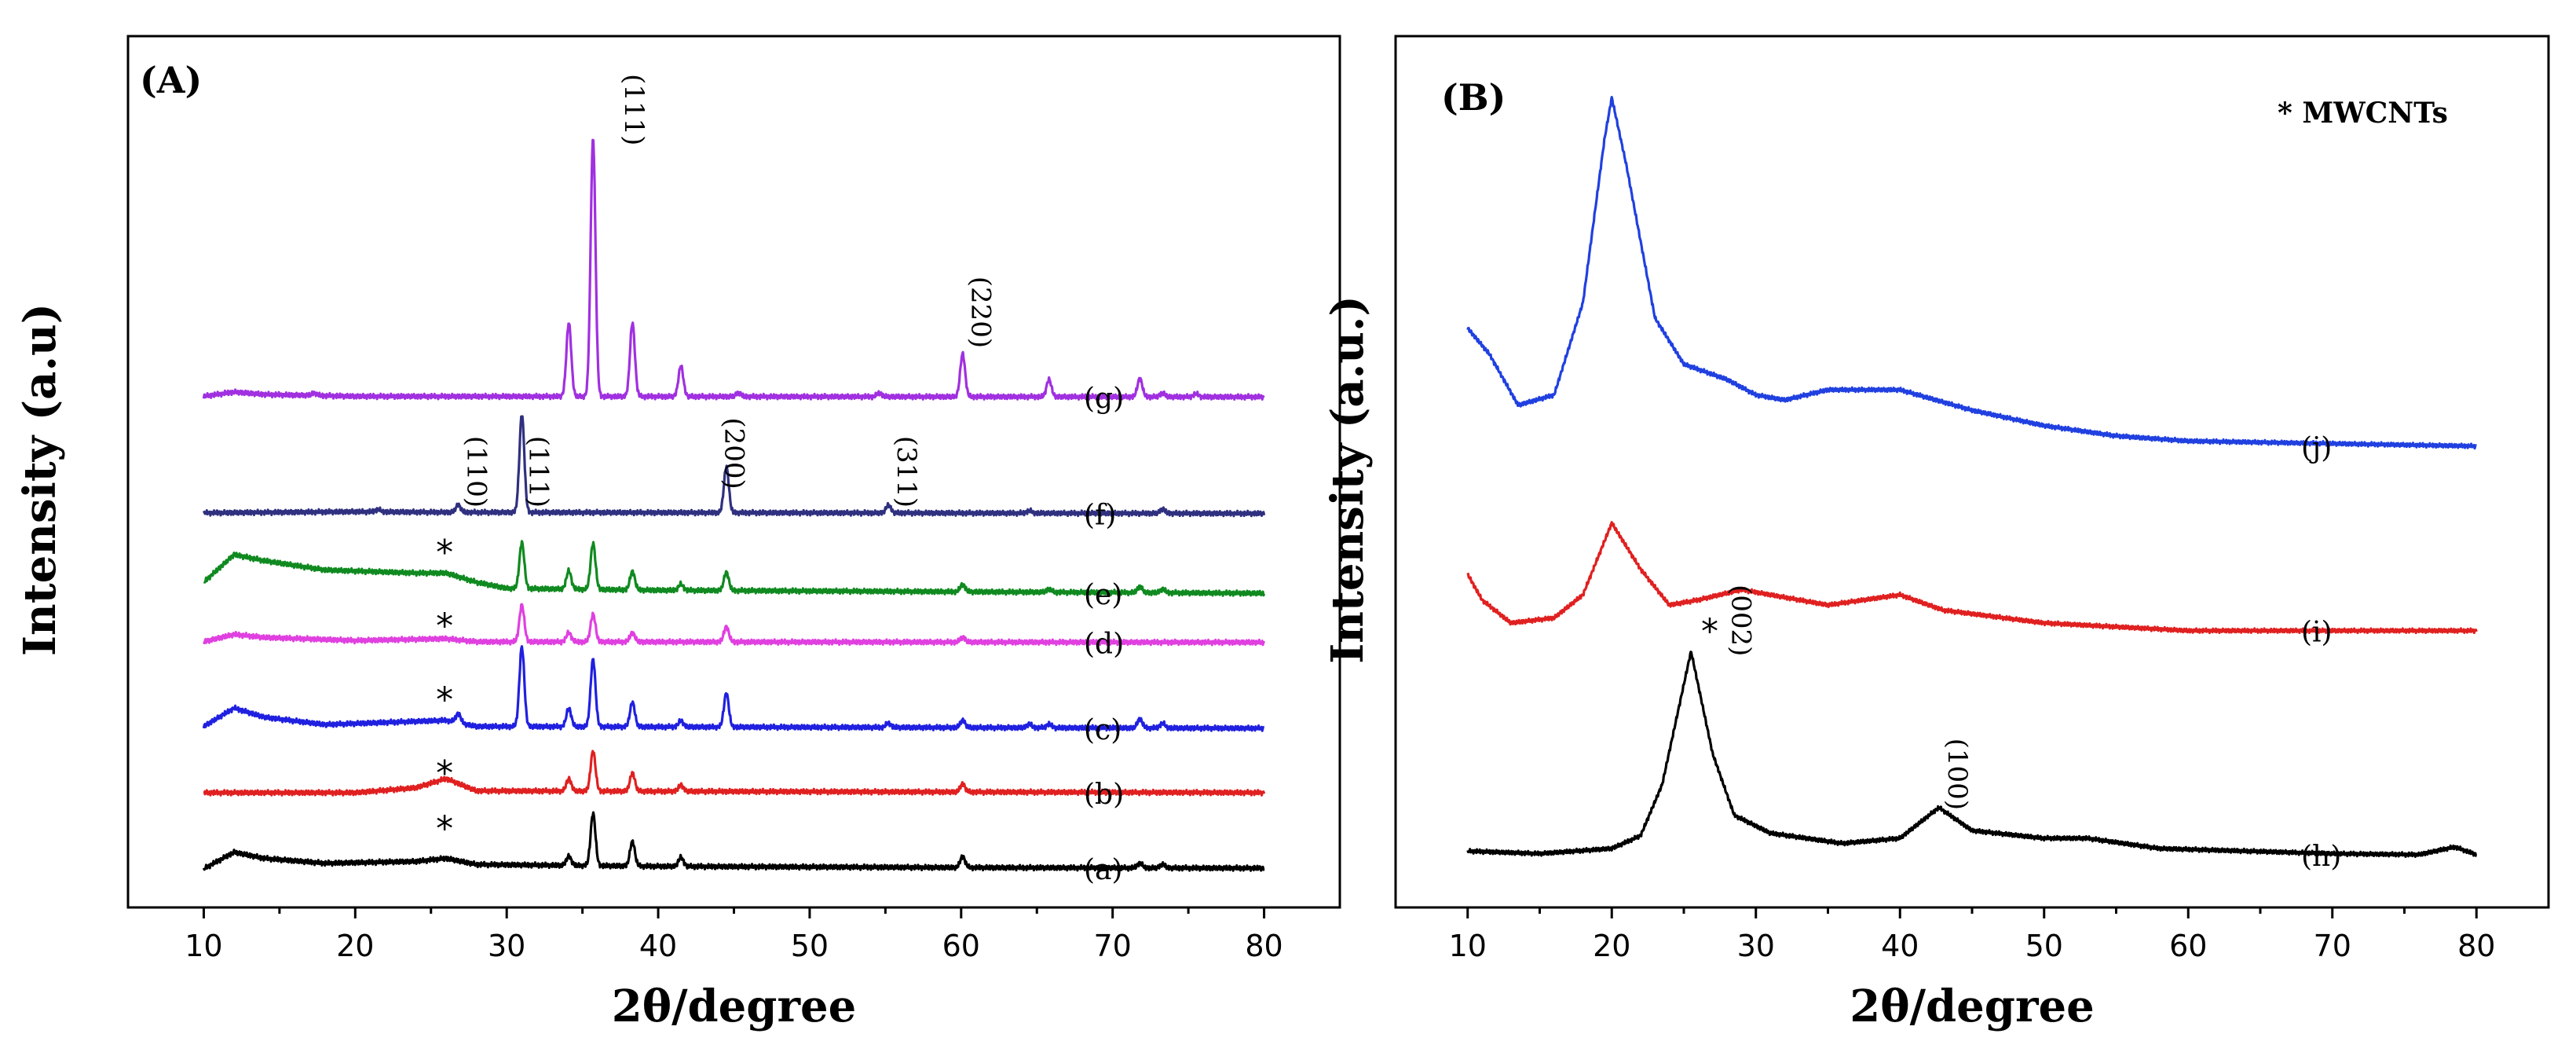 The image size is (2576, 1052). What do you see at coordinates (2476, 946) in the screenshot?
I see `panel-b-x-tick-label: 80` at bounding box center [2476, 946].